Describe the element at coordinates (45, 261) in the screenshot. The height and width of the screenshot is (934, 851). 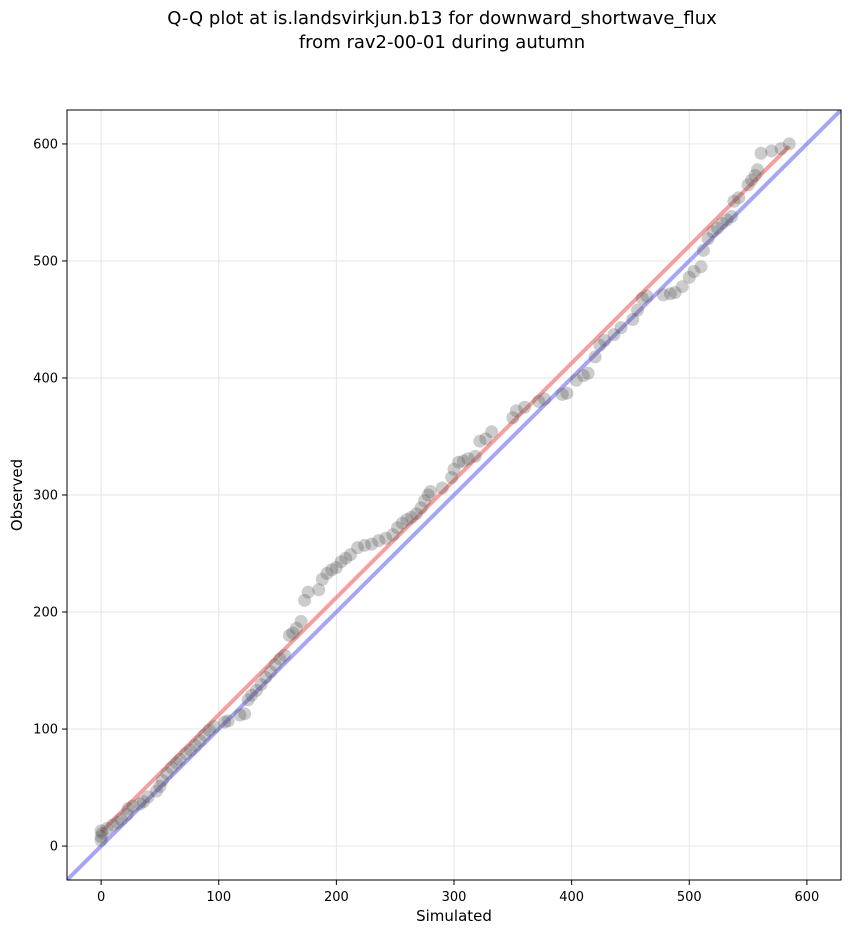
I see `y-tick-label: 500` at that location.